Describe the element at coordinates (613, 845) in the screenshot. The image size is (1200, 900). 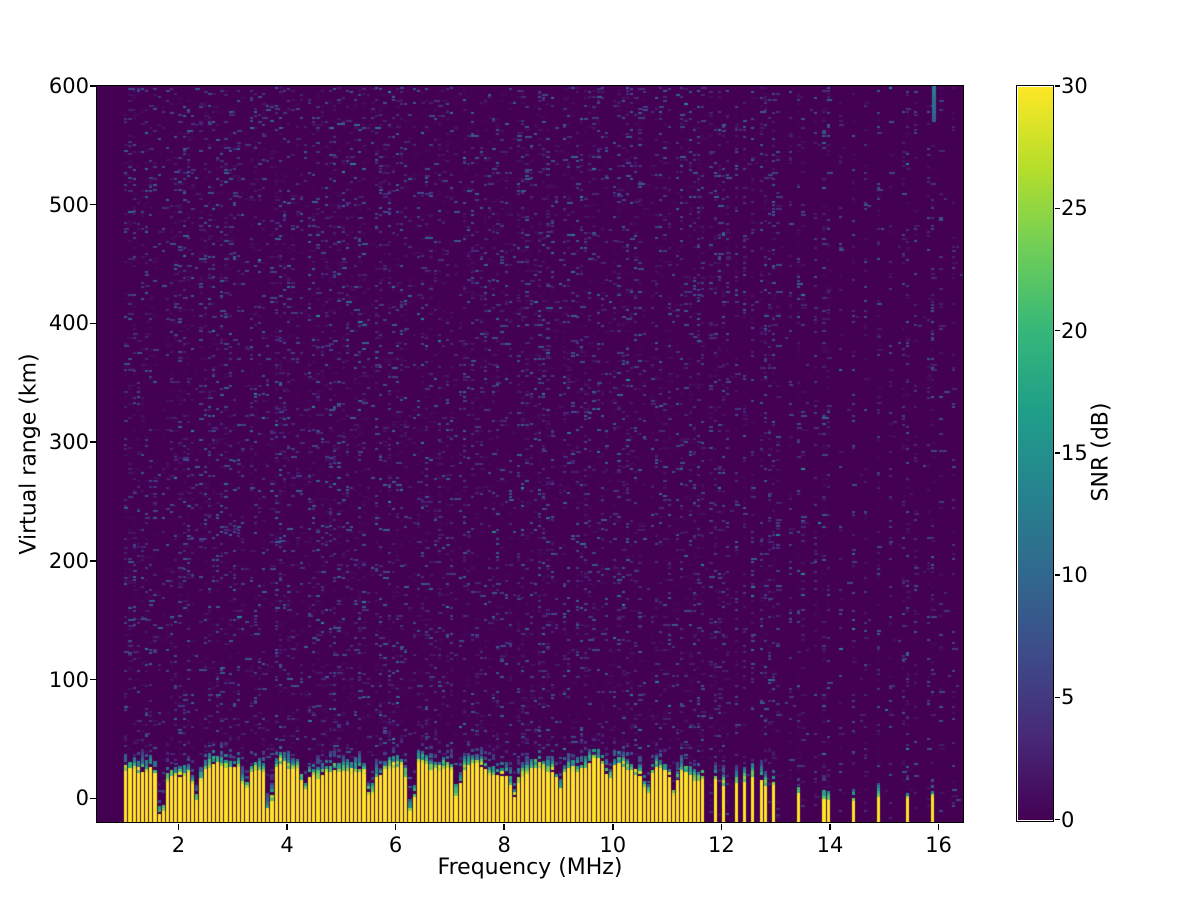
I see `x-tick-label: 10` at that location.